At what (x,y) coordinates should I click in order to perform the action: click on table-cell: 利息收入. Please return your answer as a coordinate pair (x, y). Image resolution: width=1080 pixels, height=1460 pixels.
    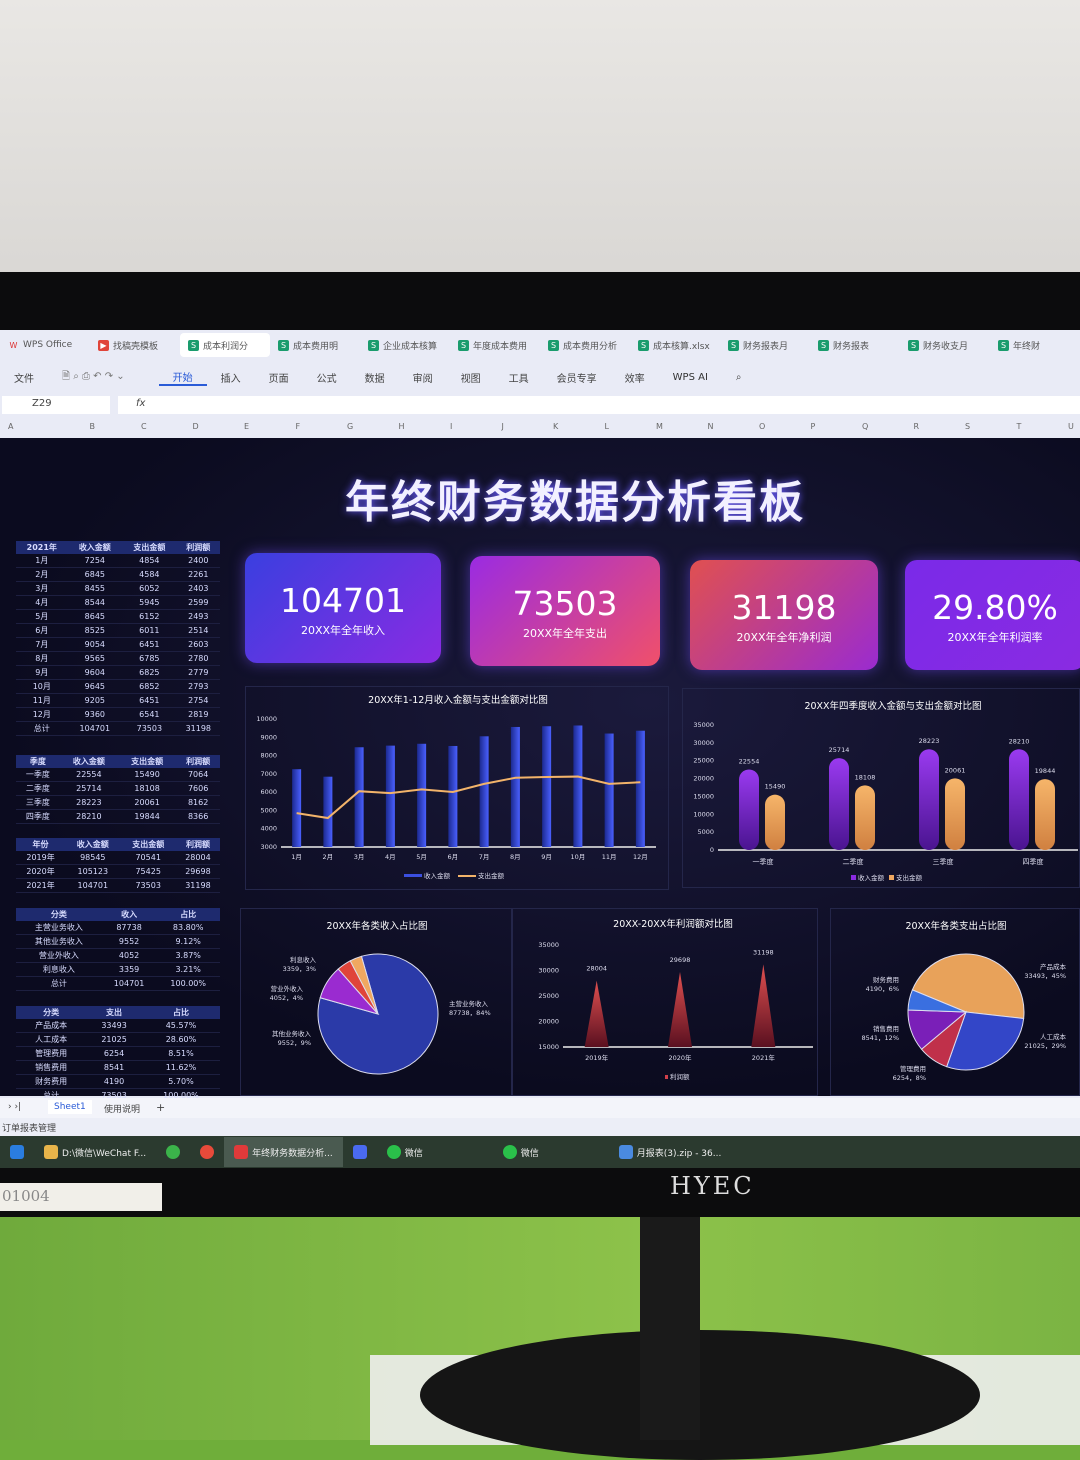
    Looking at the image, I should click on (59, 970).